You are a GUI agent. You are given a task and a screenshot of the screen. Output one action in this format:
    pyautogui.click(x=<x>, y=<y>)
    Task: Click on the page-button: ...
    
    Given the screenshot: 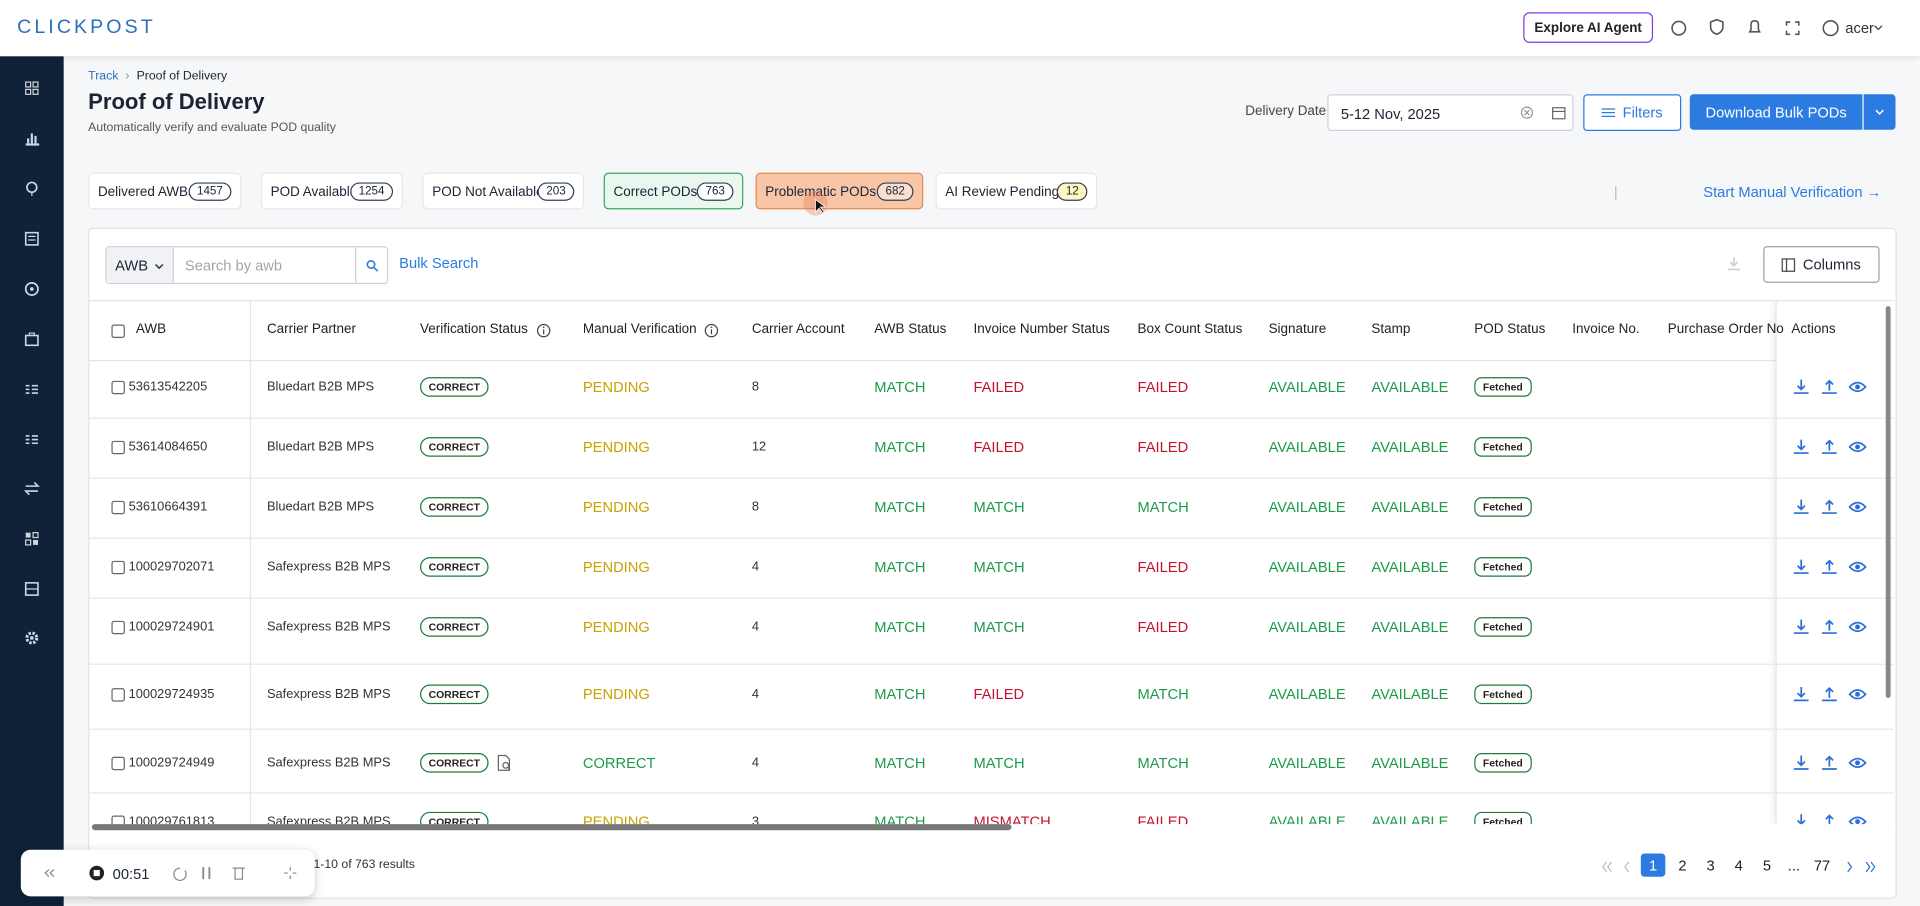 What is the action you would take?
    pyautogui.click(x=1794, y=864)
    